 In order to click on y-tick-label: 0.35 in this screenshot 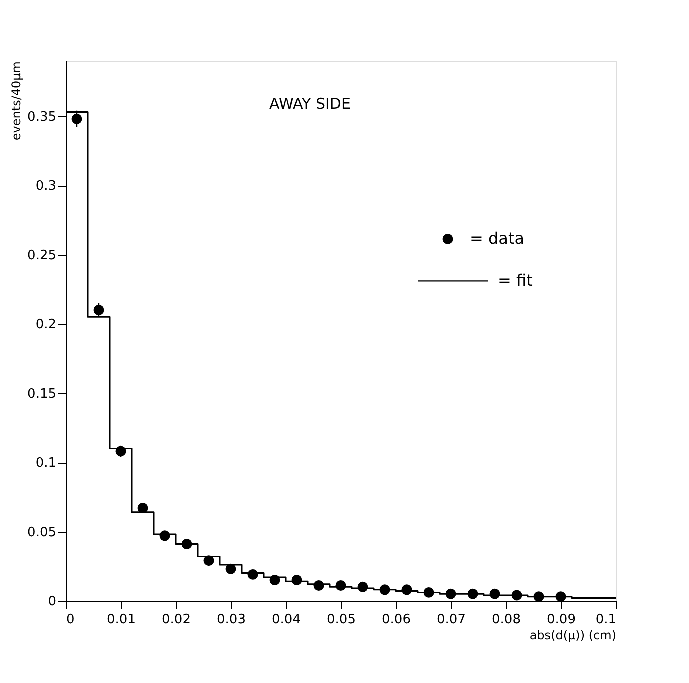, I will do `click(42, 117)`.